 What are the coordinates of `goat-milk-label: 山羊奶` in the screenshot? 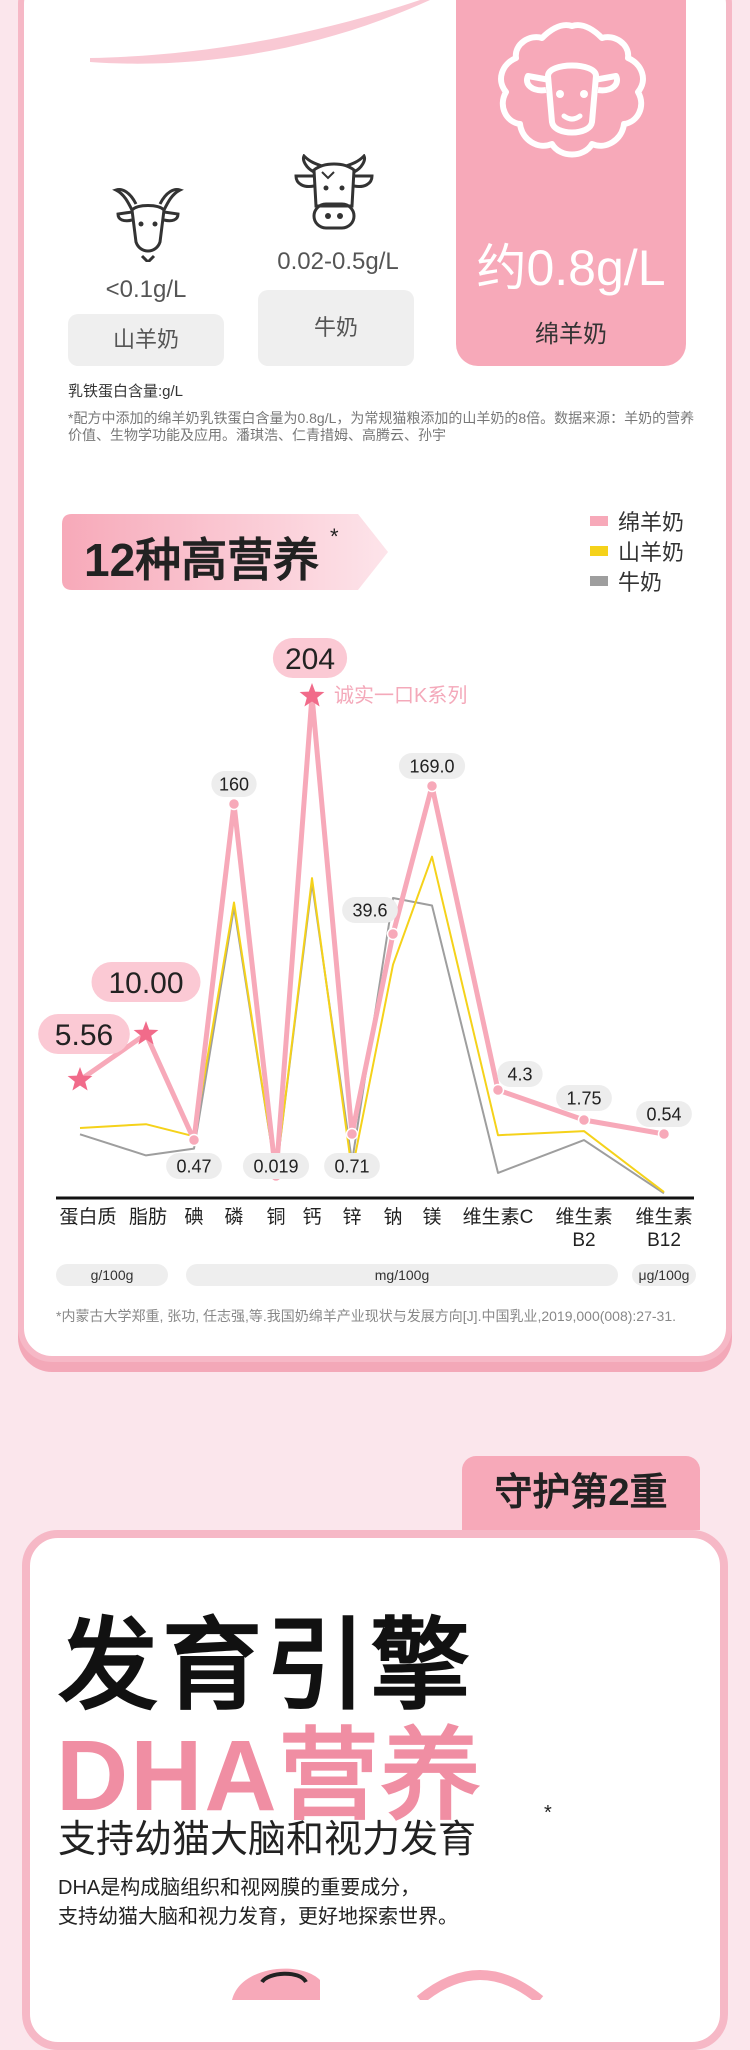 It's located at (146, 340).